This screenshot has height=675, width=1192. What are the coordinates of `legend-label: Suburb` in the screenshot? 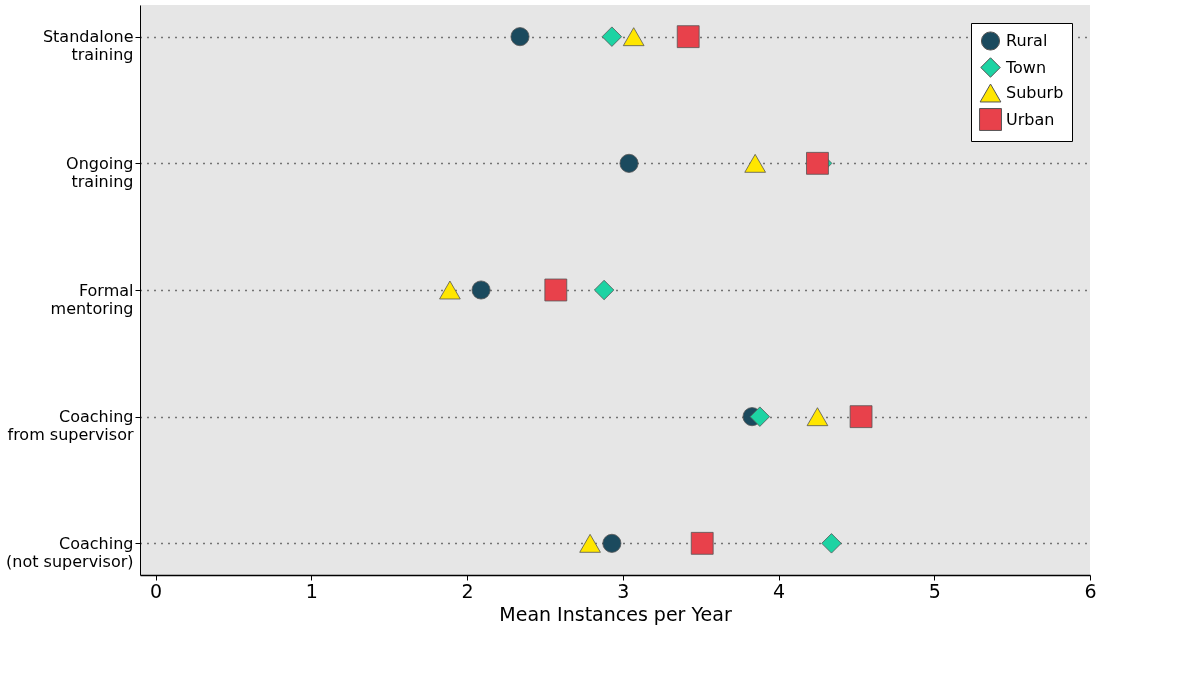 It's located at (1035, 92).